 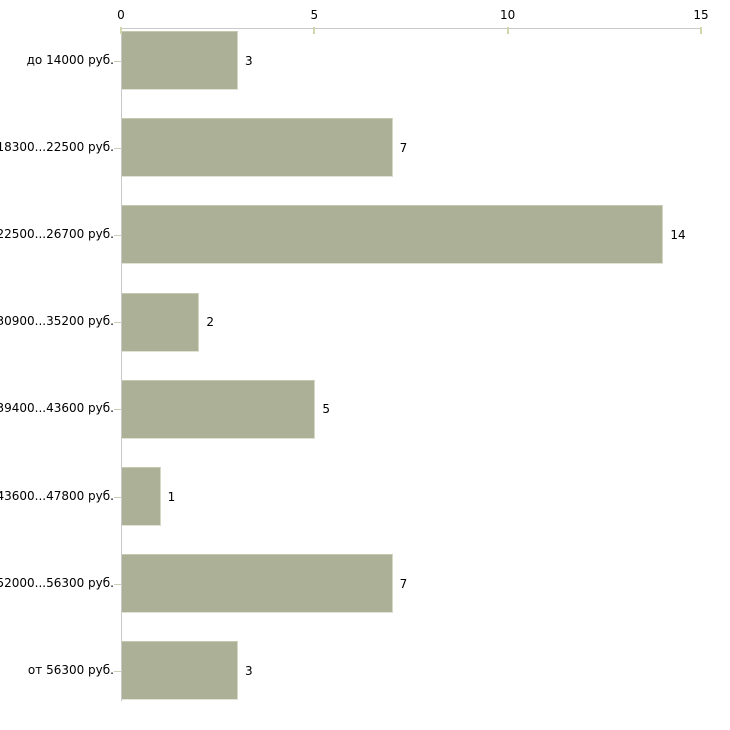 What do you see at coordinates (57, 321) in the screenshot?
I see `category-label: 30900...35200 руб.` at bounding box center [57, 321].